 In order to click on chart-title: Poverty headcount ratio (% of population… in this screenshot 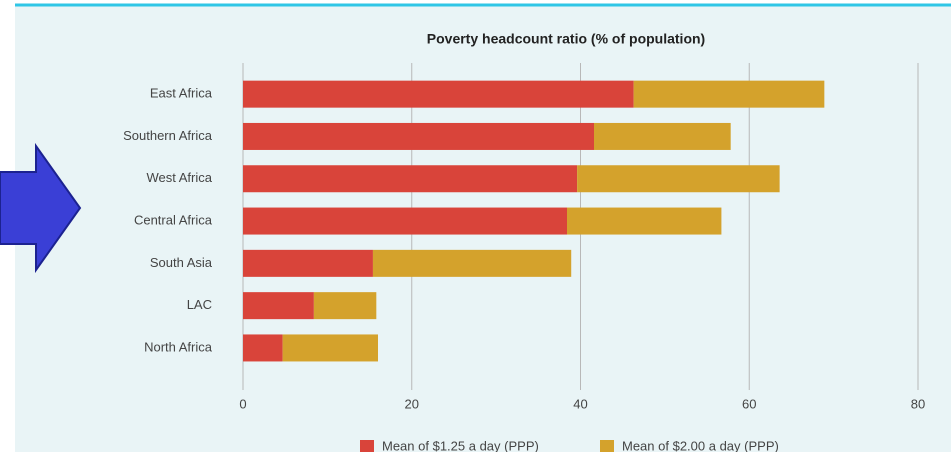, I will do `click(566, 39)`.